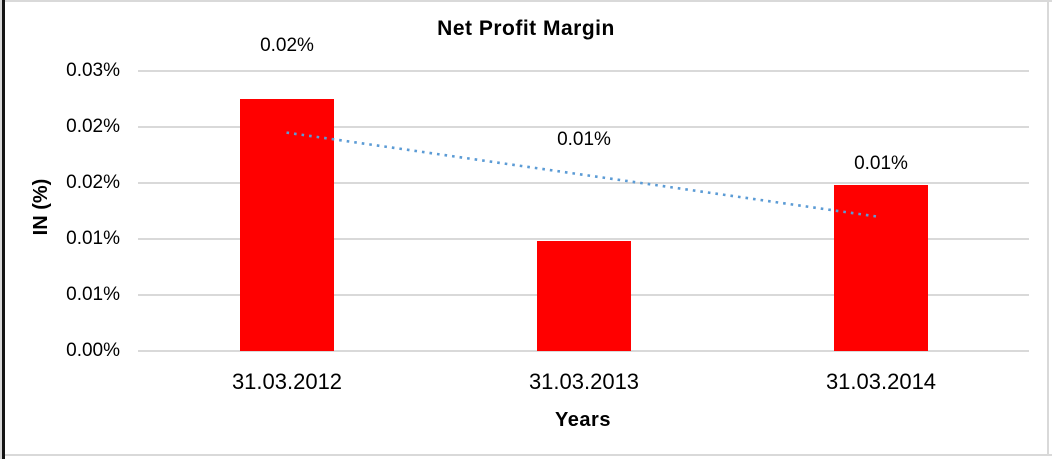 This screenshot has height=459, width=1052. What do you see at coordinates (526, 1) in the screenshot?
I see `chart-border-top` at bounding box center [526, 1].